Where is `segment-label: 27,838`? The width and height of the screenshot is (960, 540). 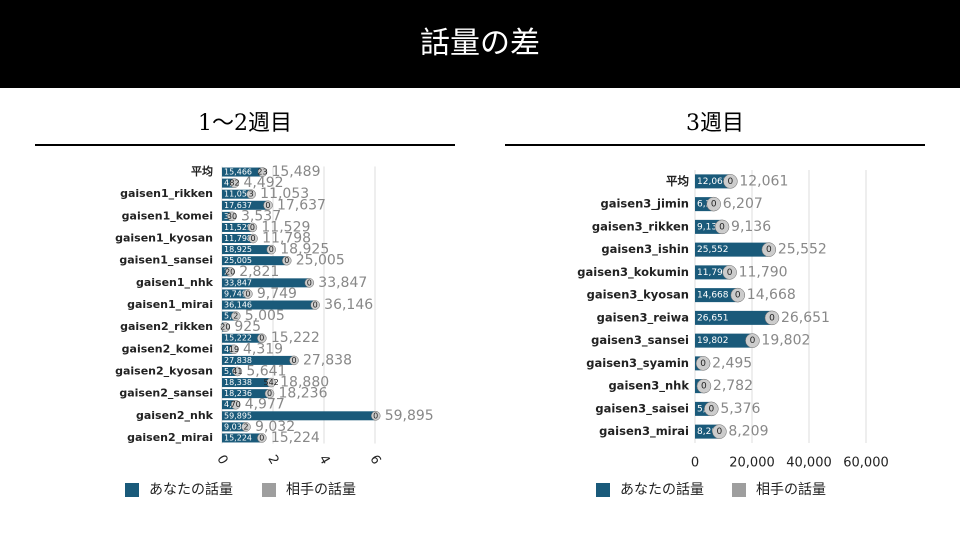 segment-label: 27,838 is located at coordinates (238, 360).